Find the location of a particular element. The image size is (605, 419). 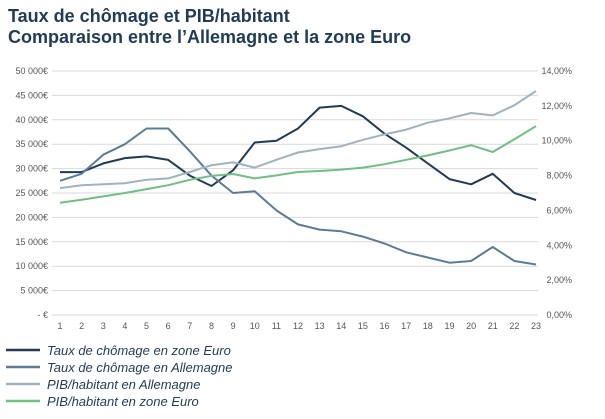

y-right-tick-label: 0,00% is located at coordinates (559, 315).